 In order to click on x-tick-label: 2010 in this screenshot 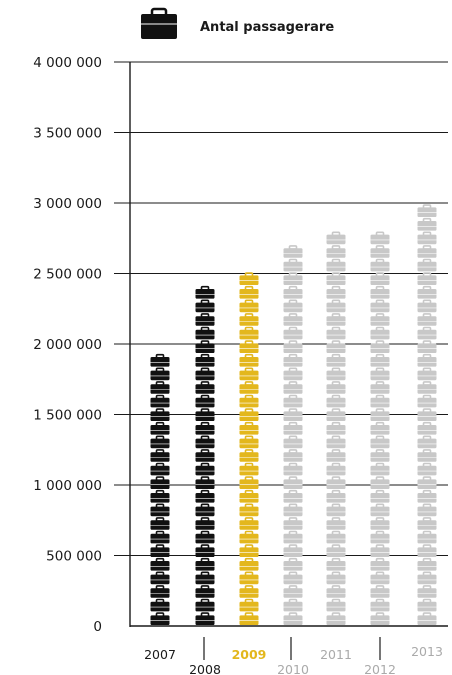, I will do `click(293, 668)`.